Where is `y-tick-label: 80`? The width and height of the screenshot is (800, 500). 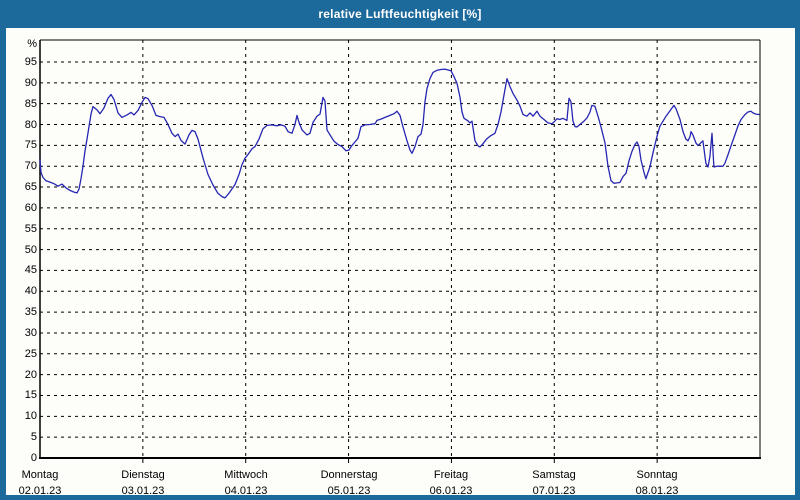 y-tick-label: 80 is located at coordinates (30, 125).